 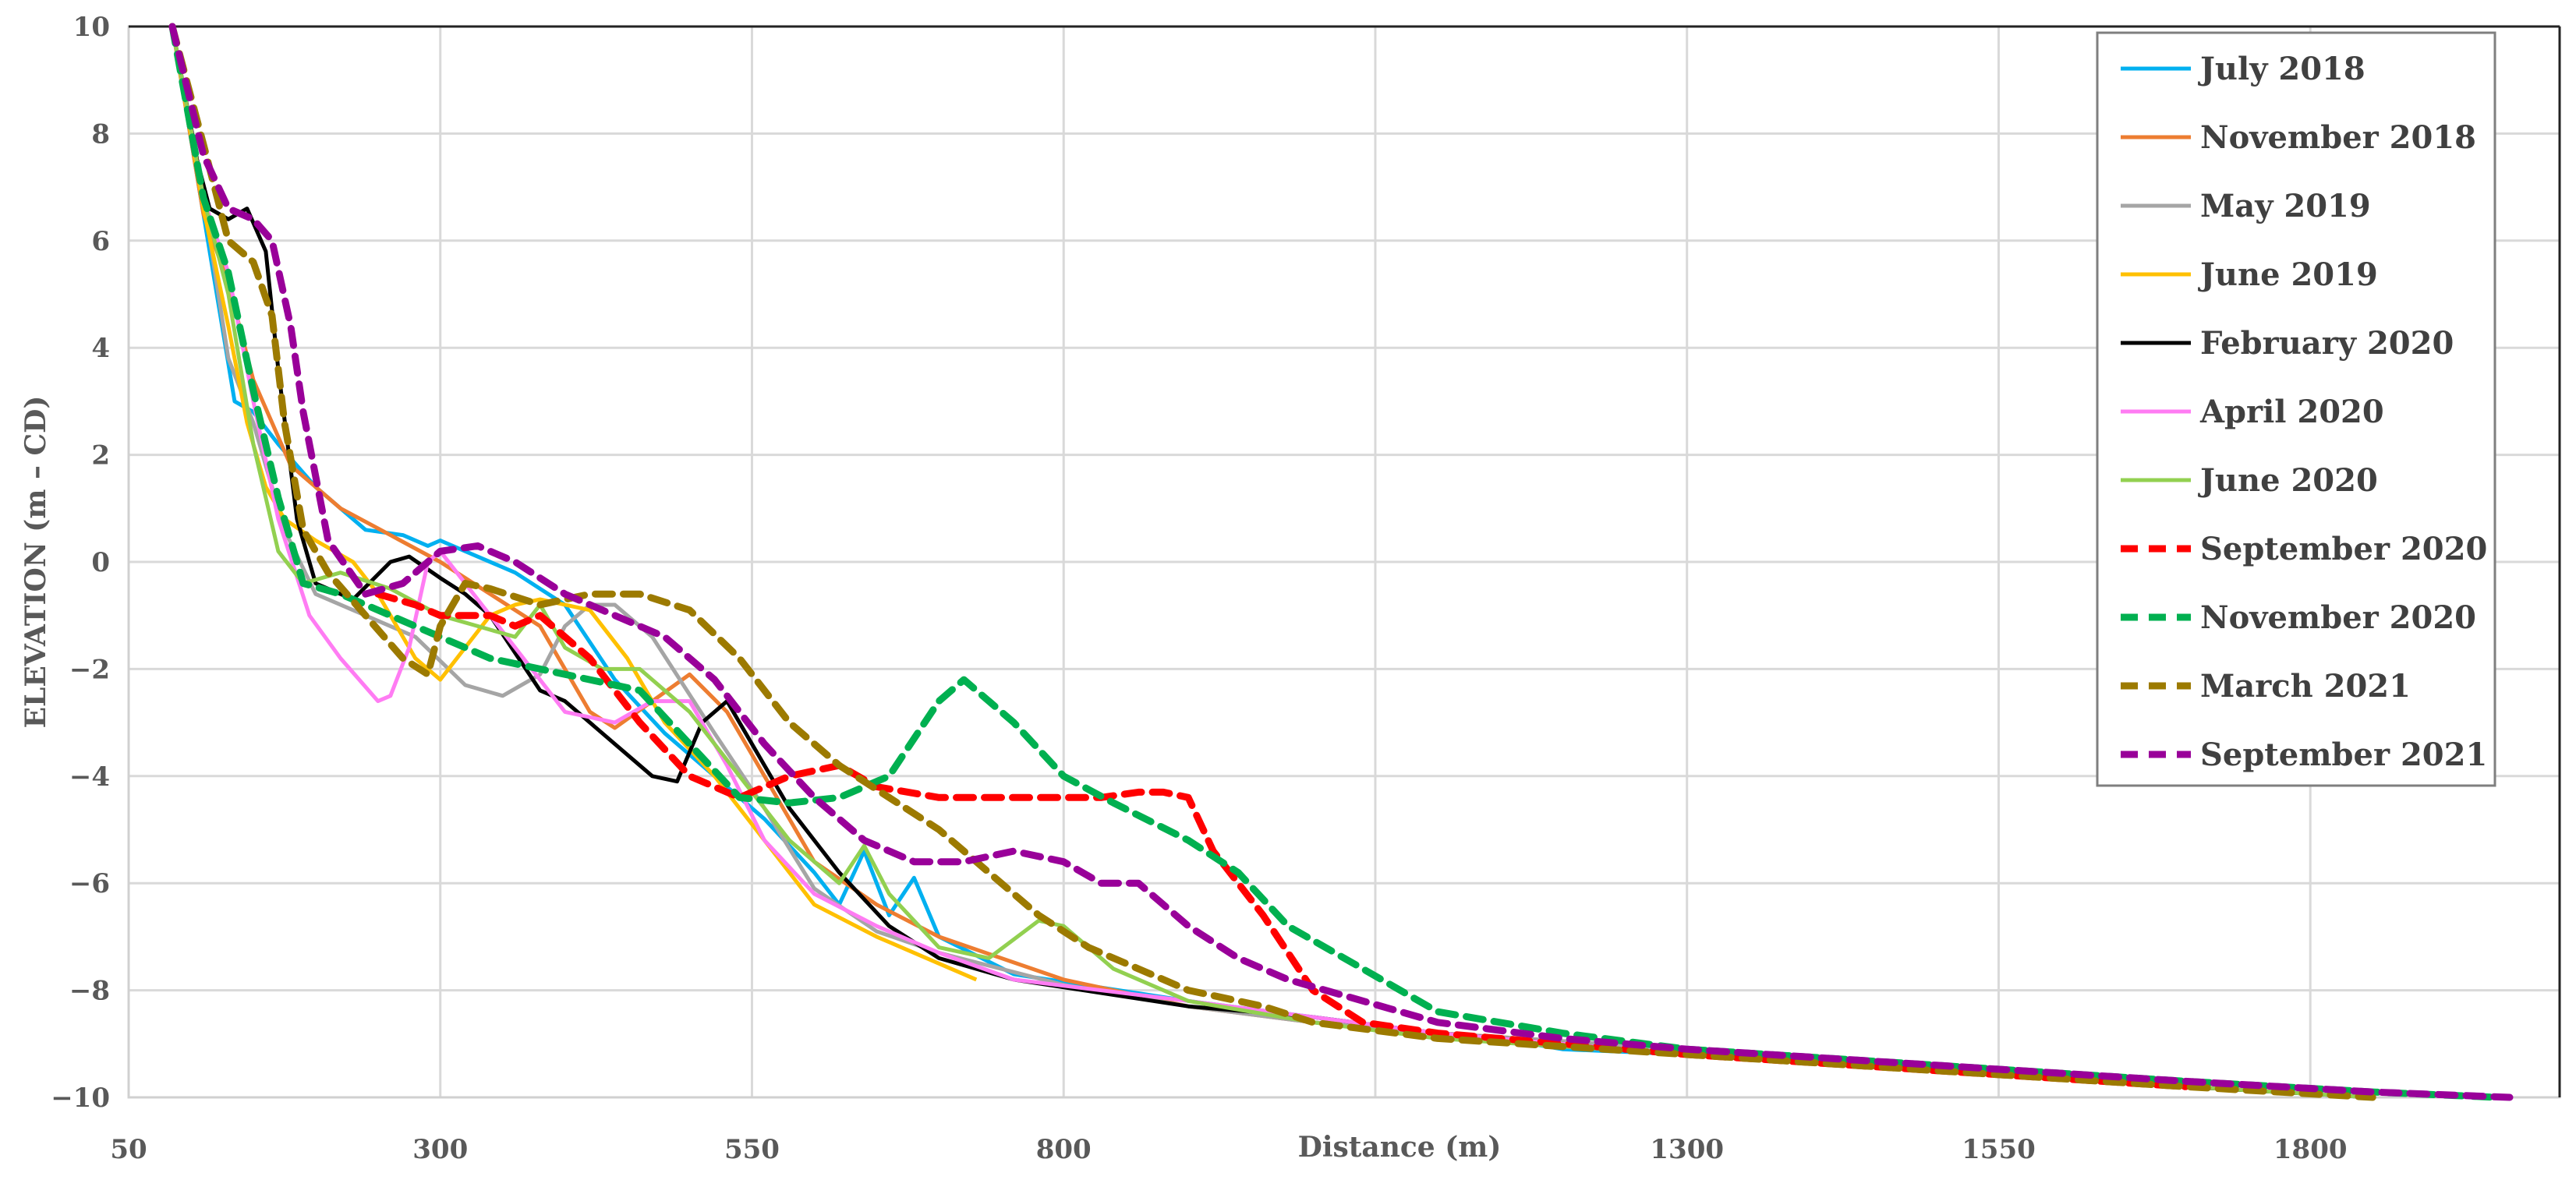 What do you see at coordinates (89, 883) in the screenshot?
I see `y-tick-label: −6` at bounding box center [89, 883].